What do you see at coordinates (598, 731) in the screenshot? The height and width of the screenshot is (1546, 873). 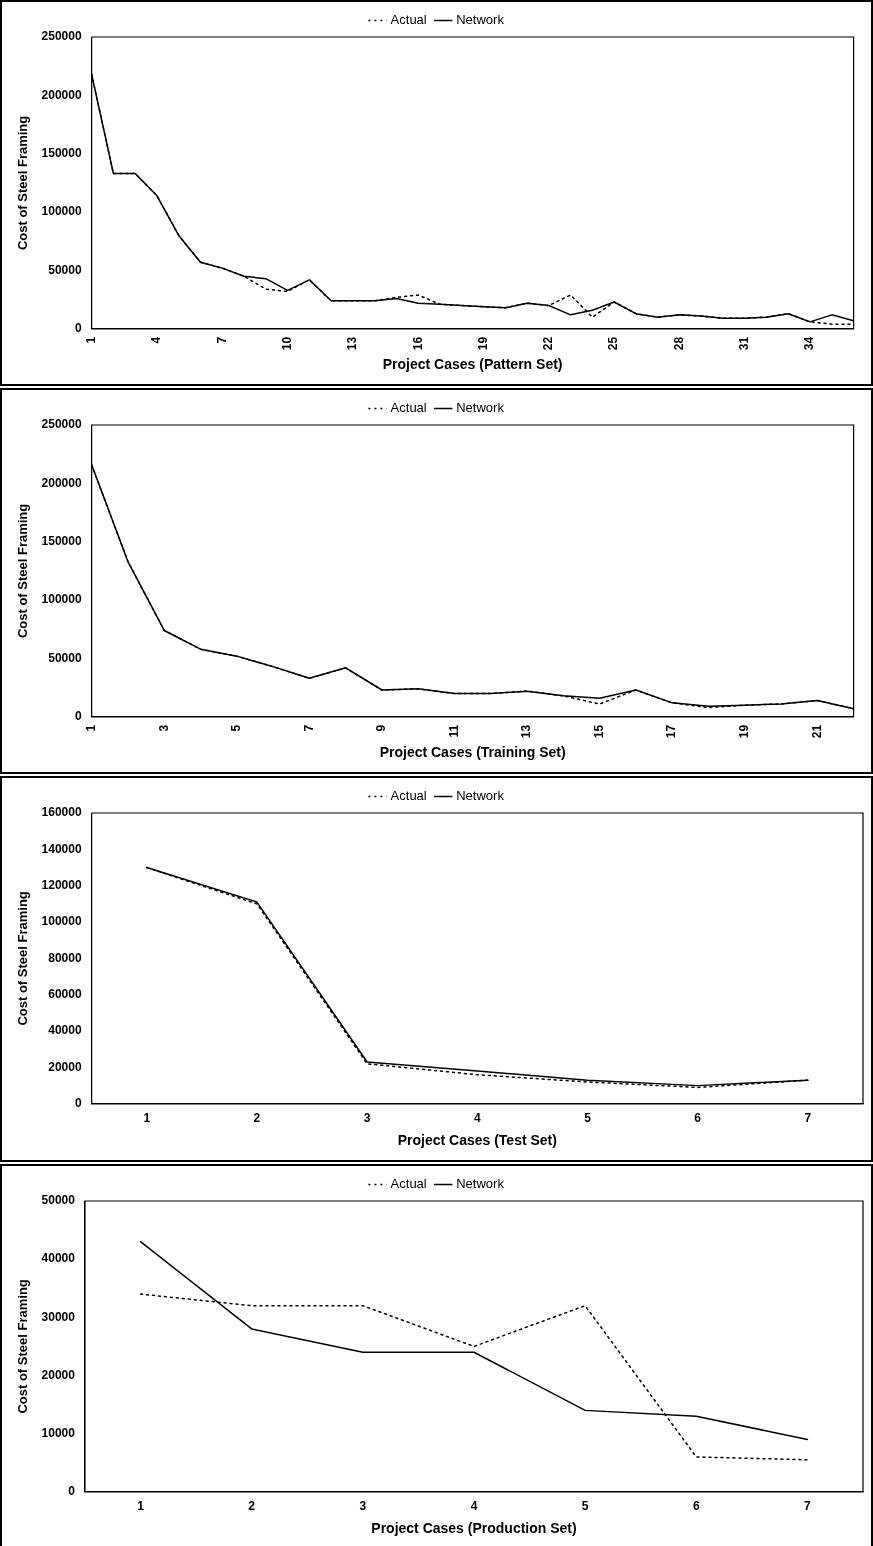 I see `x-tick-label: 15` at bounding box center [598, 731].